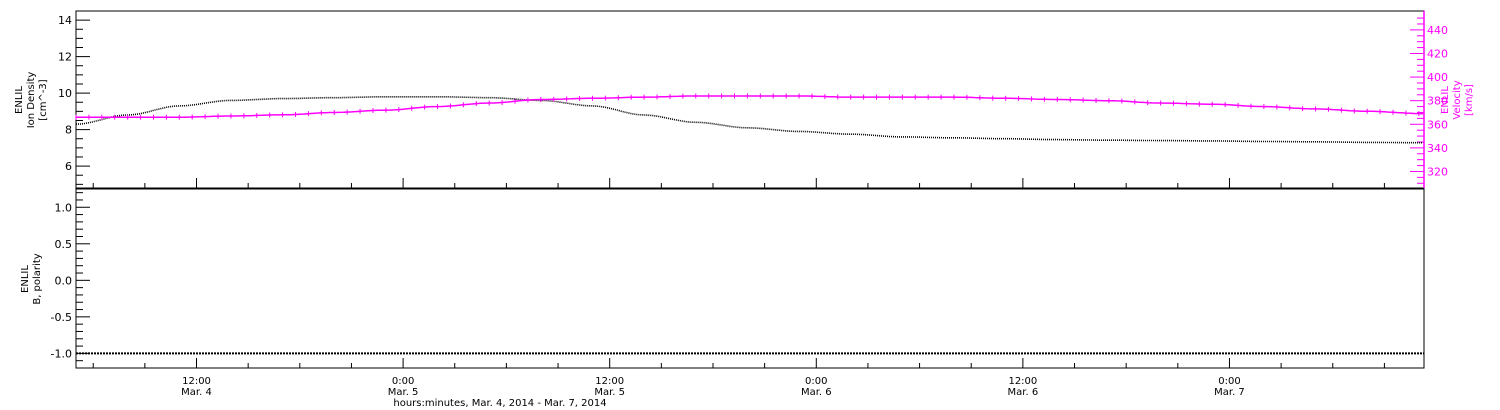 This screenshot has height=410, width=1500. I want to click on velocity-ylabel-line3: [km/s], so click(1469, 100).